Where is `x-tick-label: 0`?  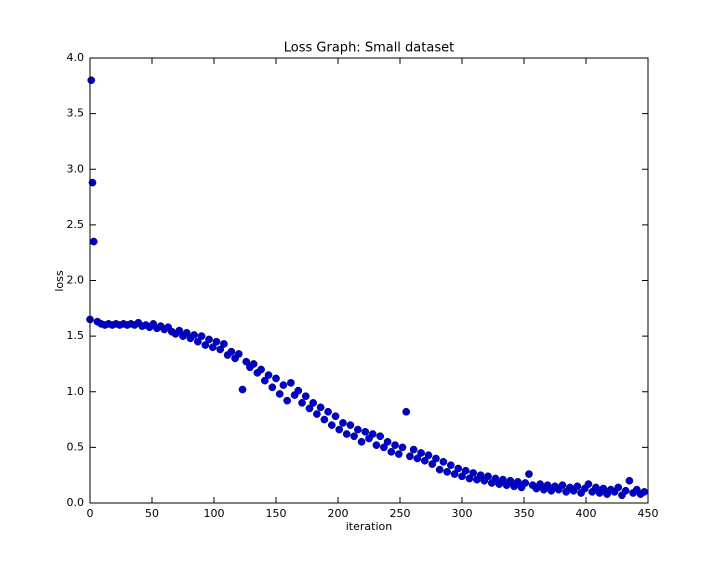
x-tick-label: 0 is located at coordinates (90, 513).